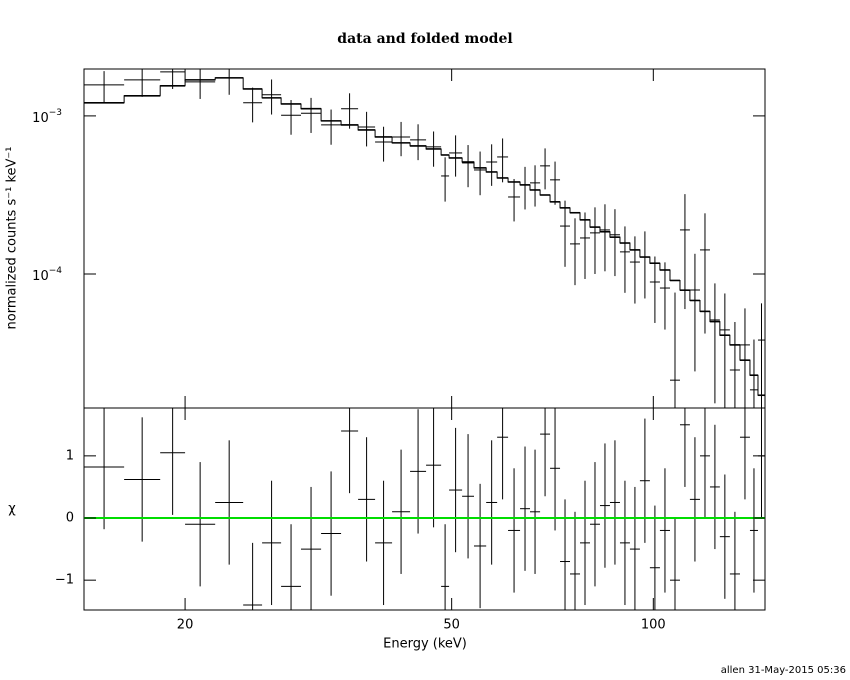  I want to click on chart-title: data and folded model, so click(424, 39).